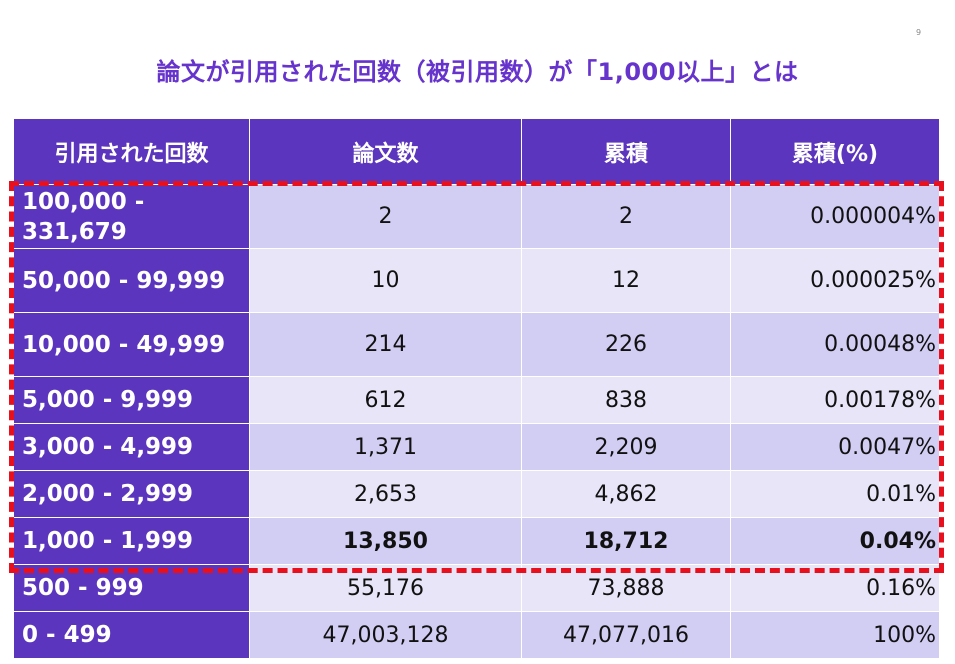  Describe the element at coordinates (385, 216) in the screenshot. I see `paper-count-cell: 2` at that location.